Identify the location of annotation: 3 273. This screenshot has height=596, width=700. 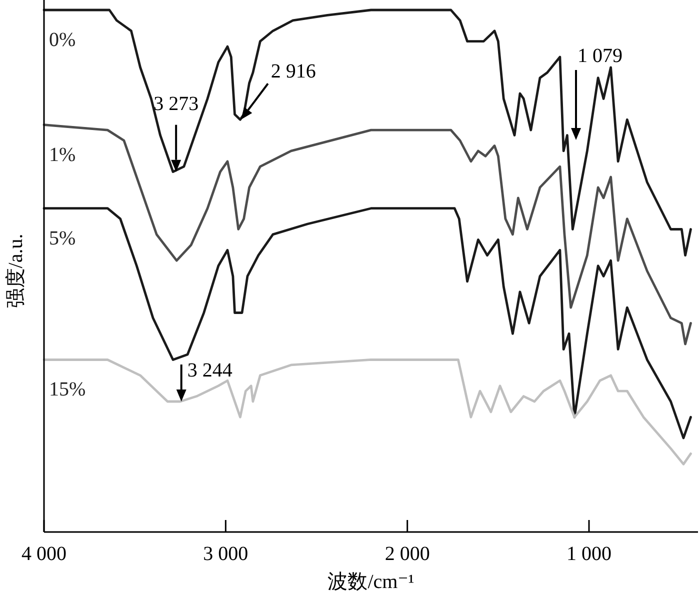
(176, 103).